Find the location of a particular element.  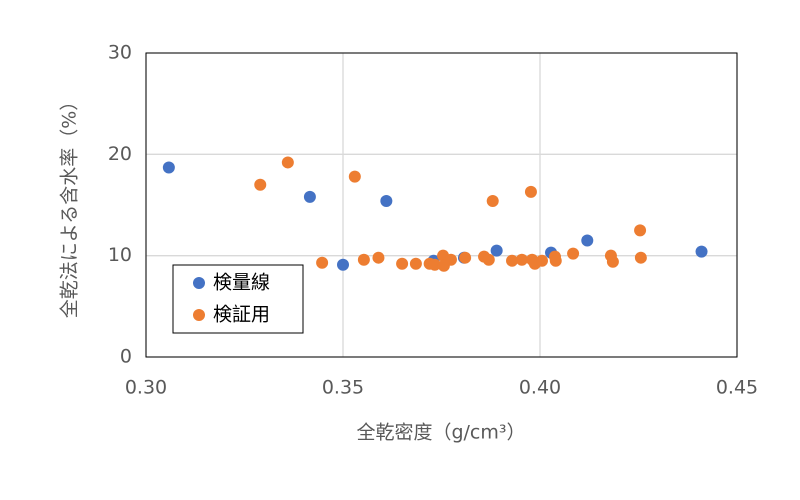

x-tick-label: 0.30 is located at coordinates (146, 388).